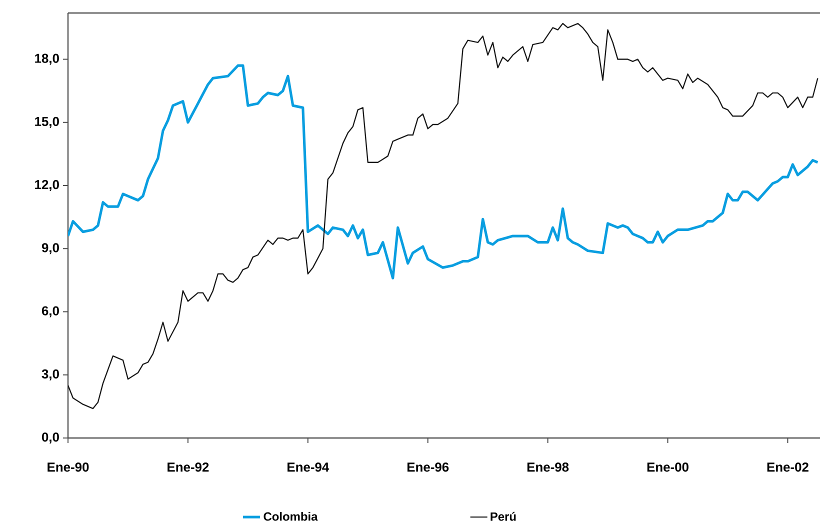 The height and width of the screenshot is (527, 820). I want to click on y-tick-label: 6,0, so click(50, 312).